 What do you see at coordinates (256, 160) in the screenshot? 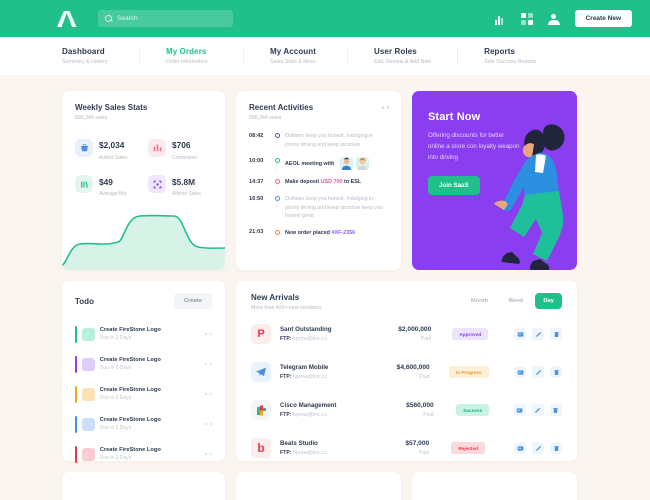
I see `activity-time: 10:00` at bounding box center [256, 160].